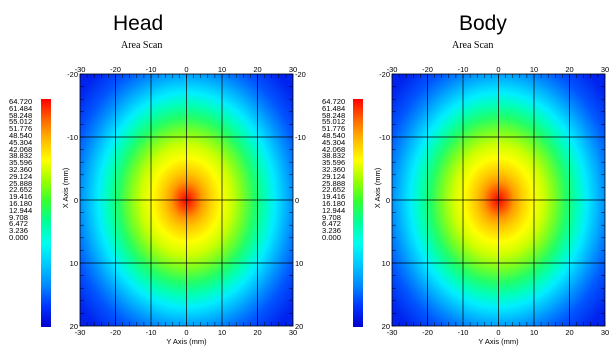 Image resolution: width=615 pixels, height=350 pixels. What do you see at coordinates (483, 23) in the screenshot?
I see `chart-title-body: Body` at bounding box center [483, 23].